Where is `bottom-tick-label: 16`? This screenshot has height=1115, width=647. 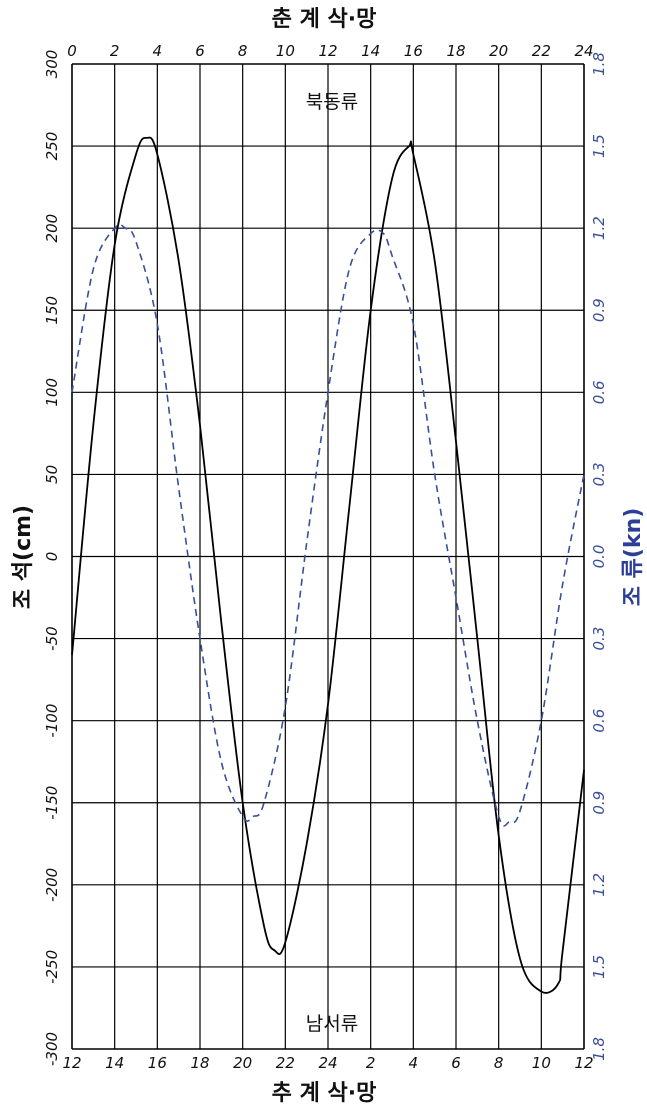 bottom-tick-label: 16 is located at coordinates (157, 1063).